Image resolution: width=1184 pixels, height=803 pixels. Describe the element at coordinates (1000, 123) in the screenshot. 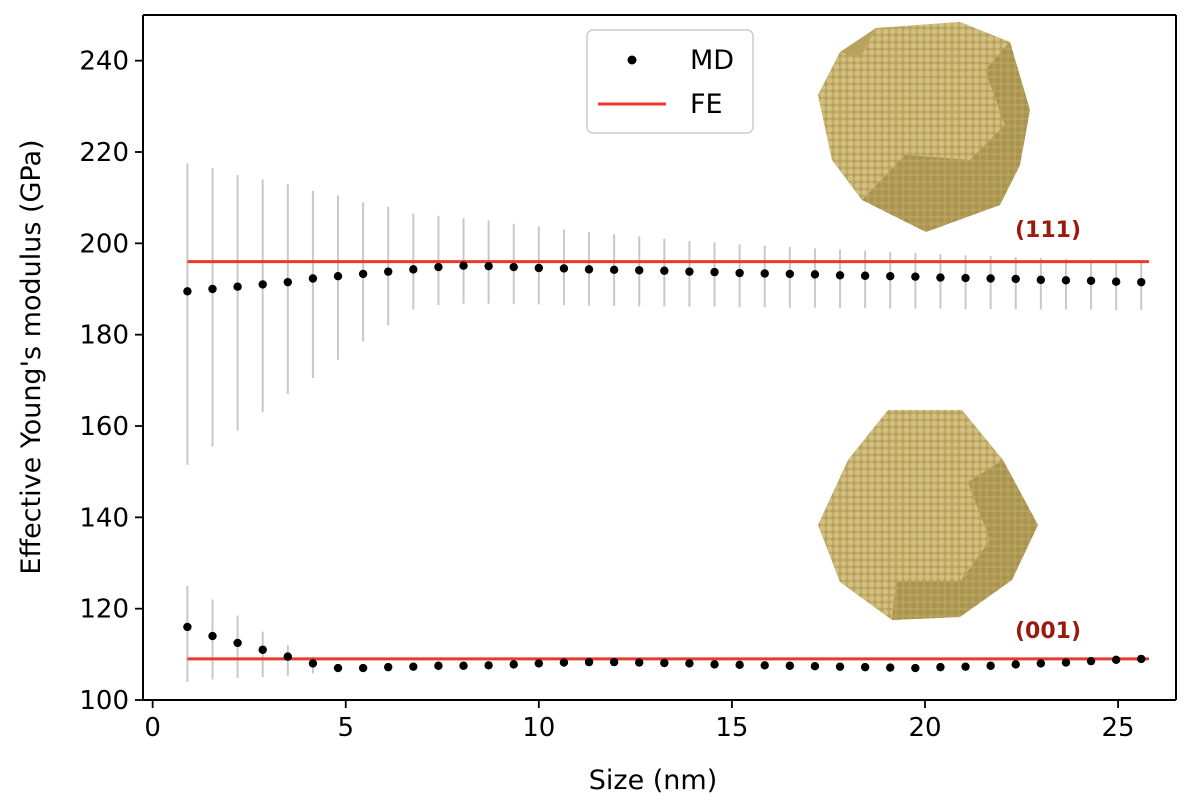

I see `particle-111-face-right` at that location.